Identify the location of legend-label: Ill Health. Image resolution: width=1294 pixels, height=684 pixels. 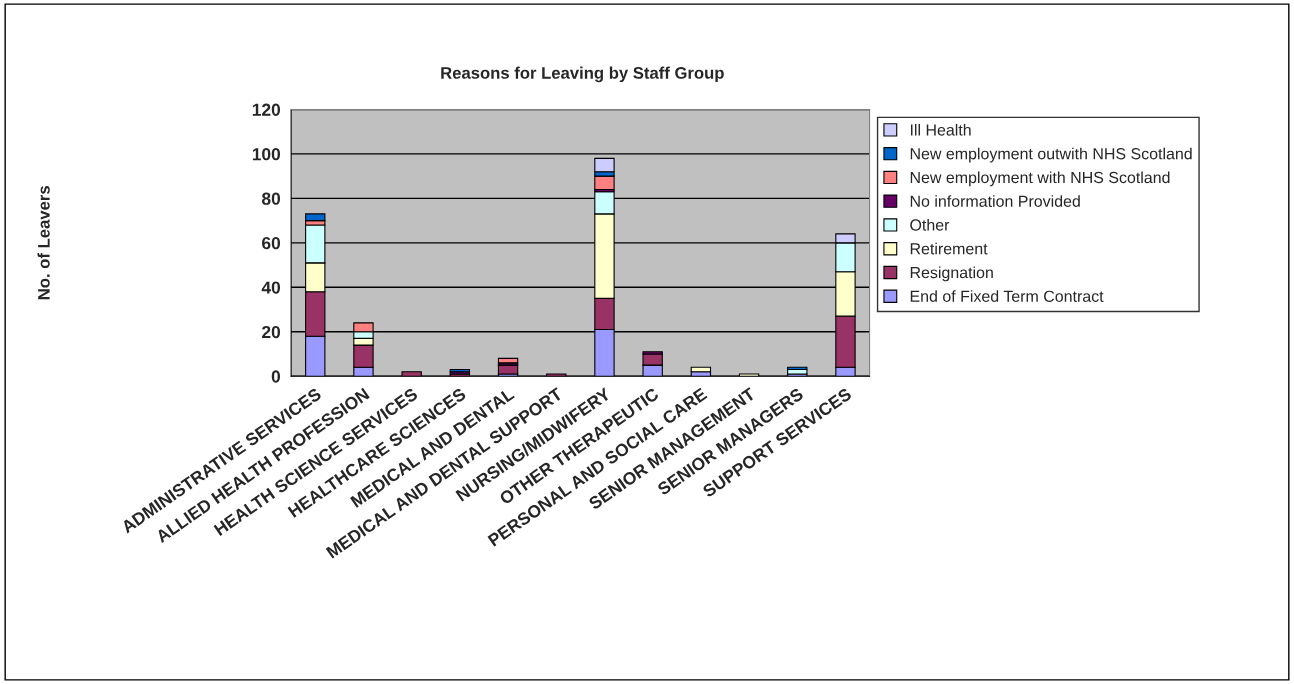
(940, 129).